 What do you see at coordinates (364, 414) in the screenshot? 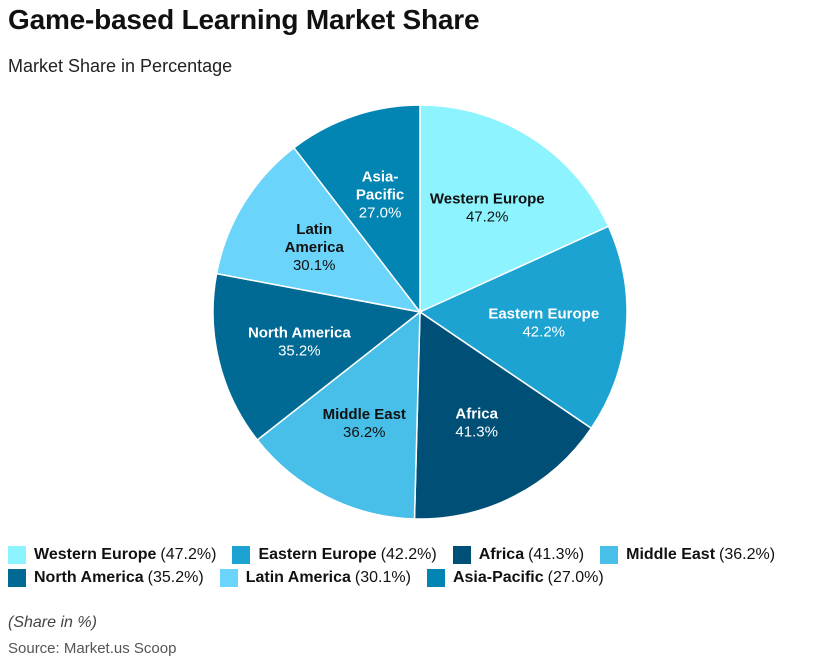
I see `slice-name-text: Middle East` at bounding box center [364, 414].